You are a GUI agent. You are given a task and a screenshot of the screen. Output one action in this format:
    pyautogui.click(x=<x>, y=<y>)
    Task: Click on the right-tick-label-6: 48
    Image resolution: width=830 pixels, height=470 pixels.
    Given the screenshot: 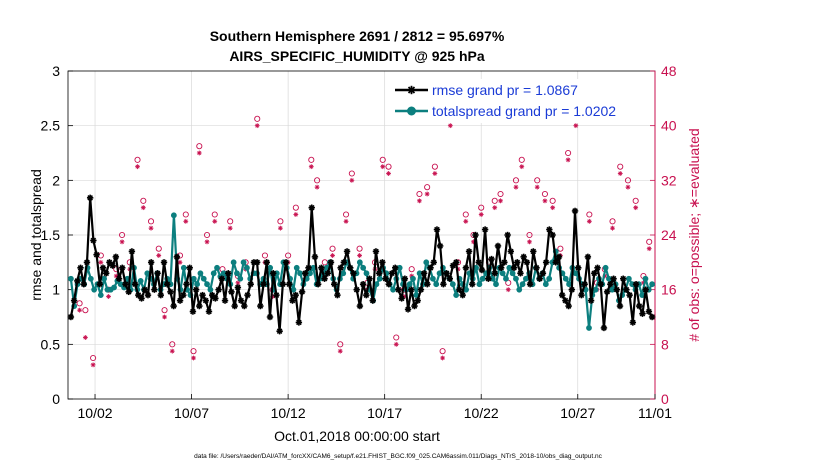 What is the action you would take?
    pyautogui.click(x=669, y=71)
    